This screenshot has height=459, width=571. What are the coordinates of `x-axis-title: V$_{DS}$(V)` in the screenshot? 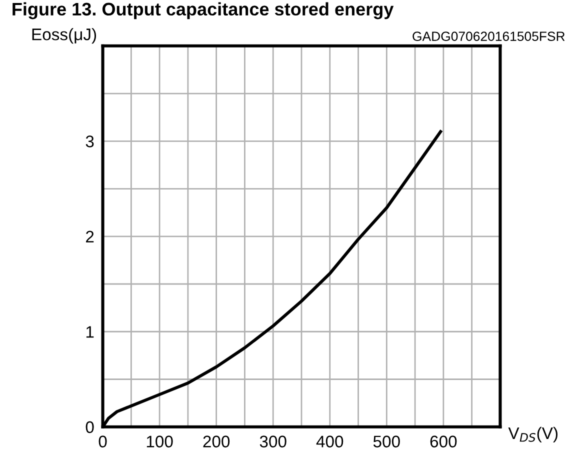 It's located at (533, 434).